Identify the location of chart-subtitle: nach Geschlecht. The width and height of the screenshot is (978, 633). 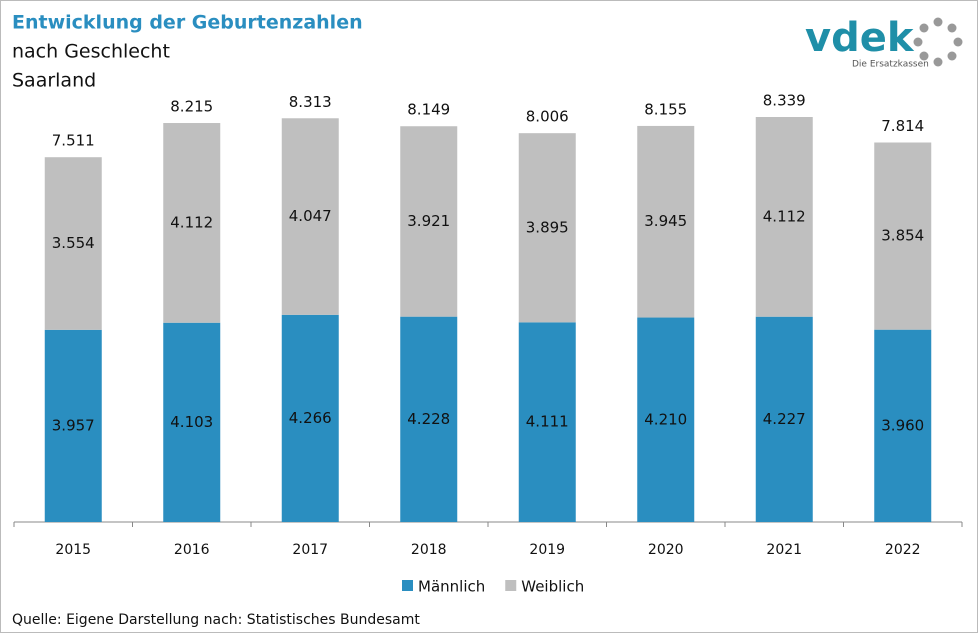
(91, 52).